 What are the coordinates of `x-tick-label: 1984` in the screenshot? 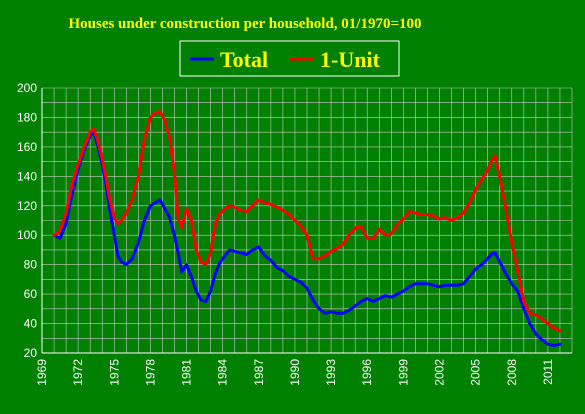 It's located at (223, 372).